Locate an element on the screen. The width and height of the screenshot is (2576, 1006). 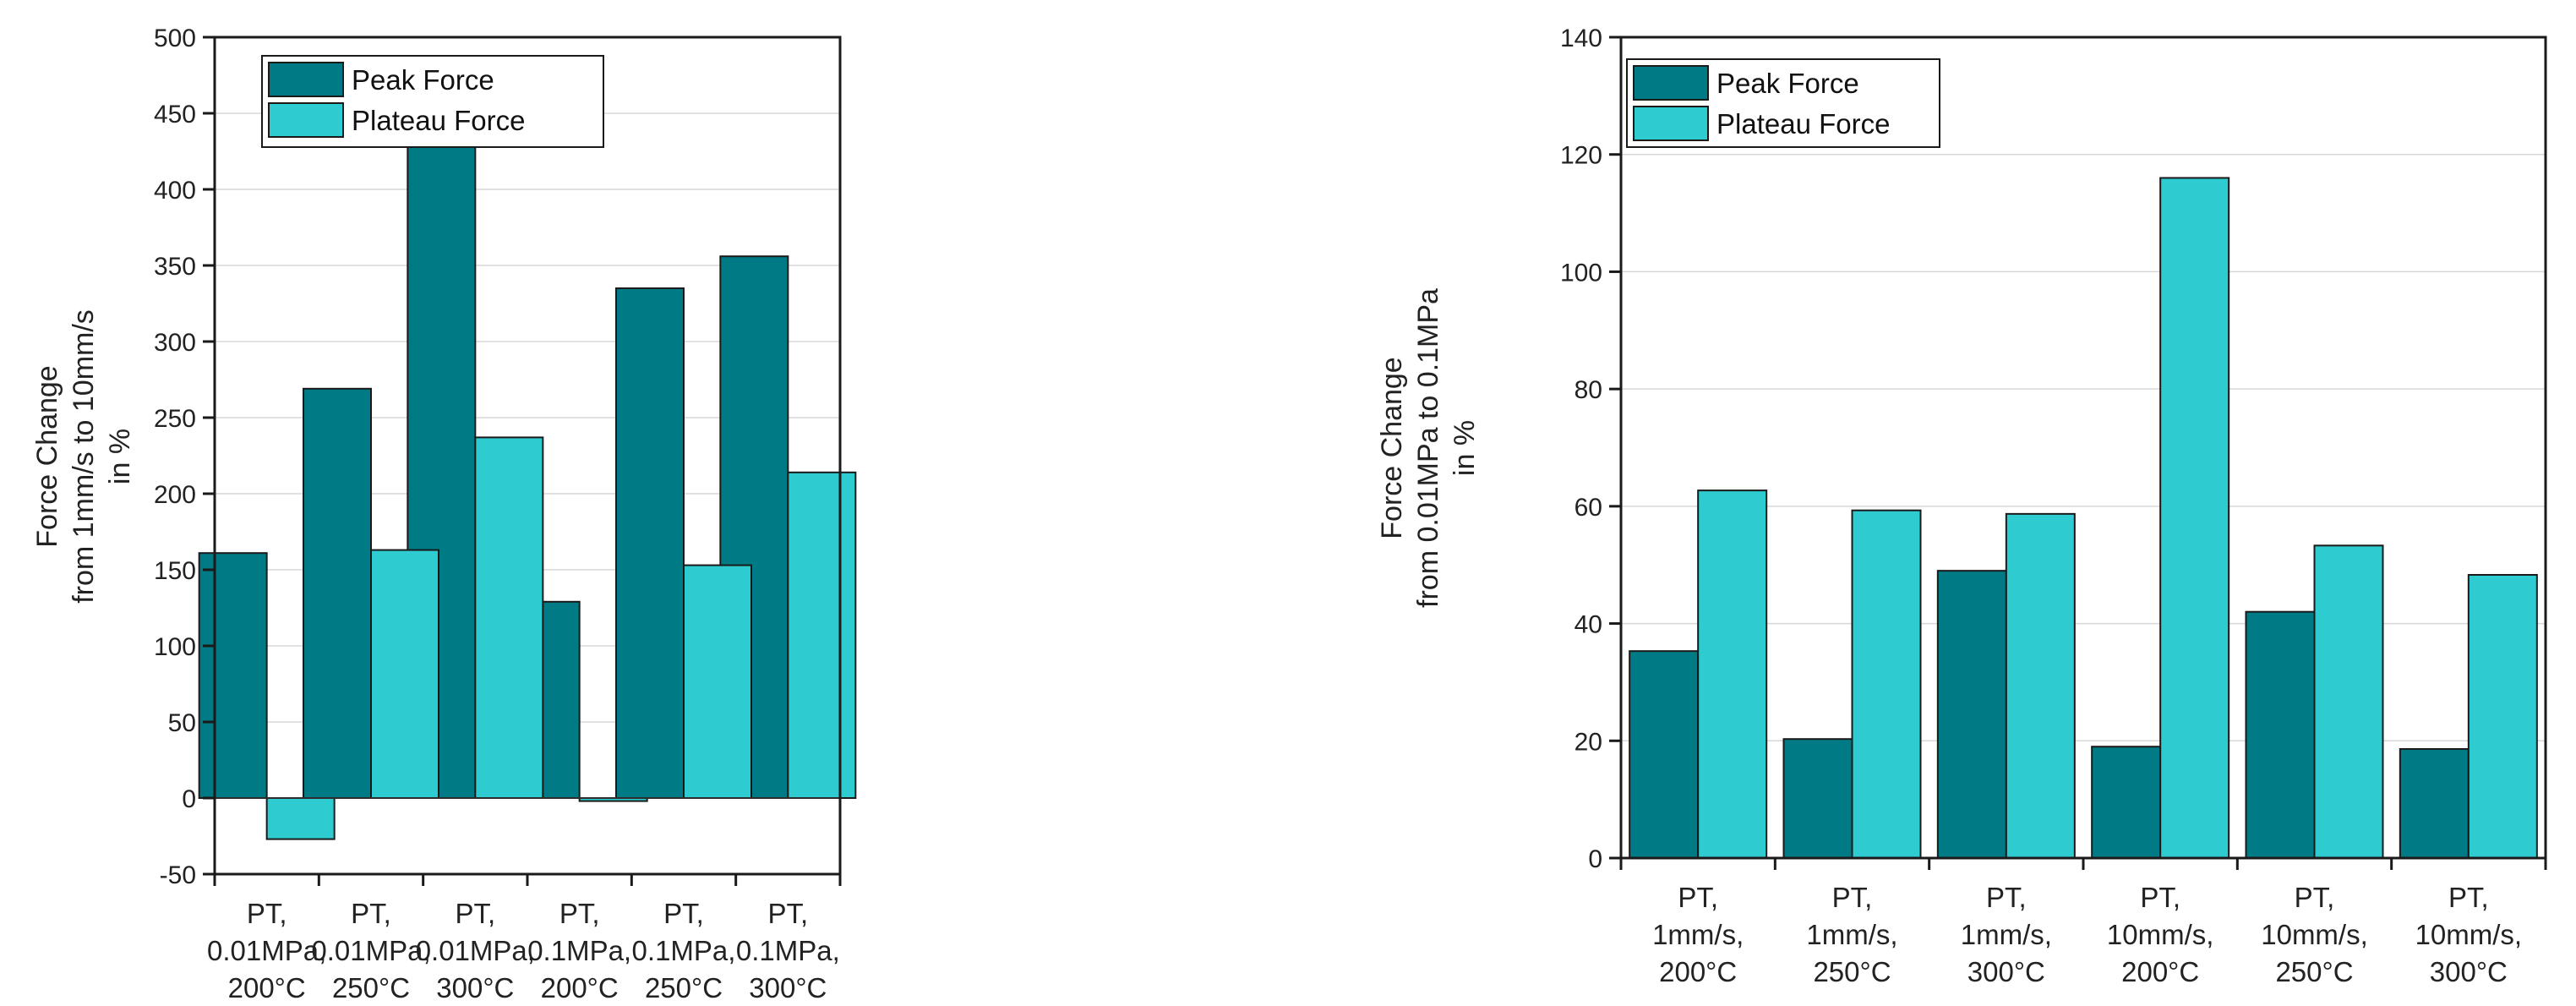
y-tick-label: 120 is located at coordinates (1581, 156).